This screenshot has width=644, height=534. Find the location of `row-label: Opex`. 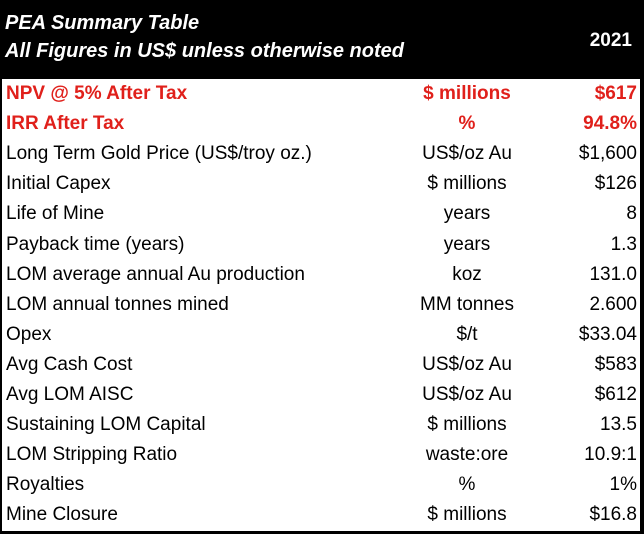

row-label: Opex is located at coordinates (29, 334).